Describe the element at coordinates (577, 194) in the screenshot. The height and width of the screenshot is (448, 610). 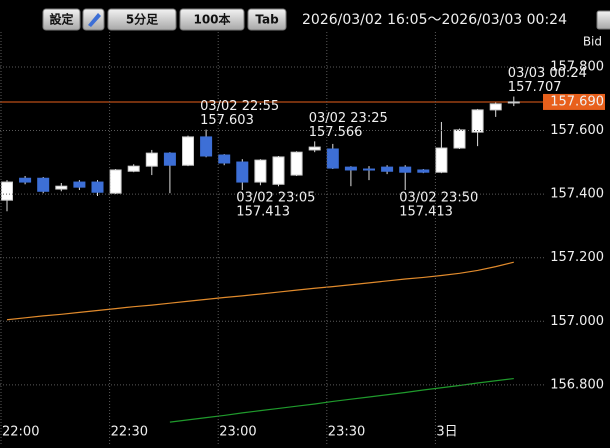
I see `y-tick-label: 157.400` at that location.